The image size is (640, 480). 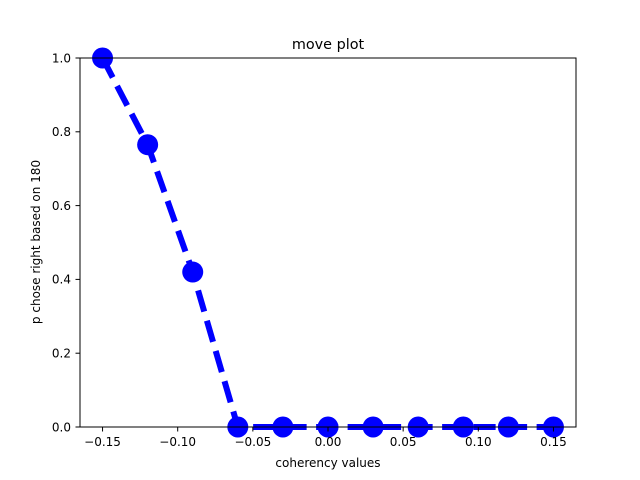 What do you see at coordinates (403, 442) in the screenshot?
I see `x-tick-label: 0.05` at bounding box center [403, 442].